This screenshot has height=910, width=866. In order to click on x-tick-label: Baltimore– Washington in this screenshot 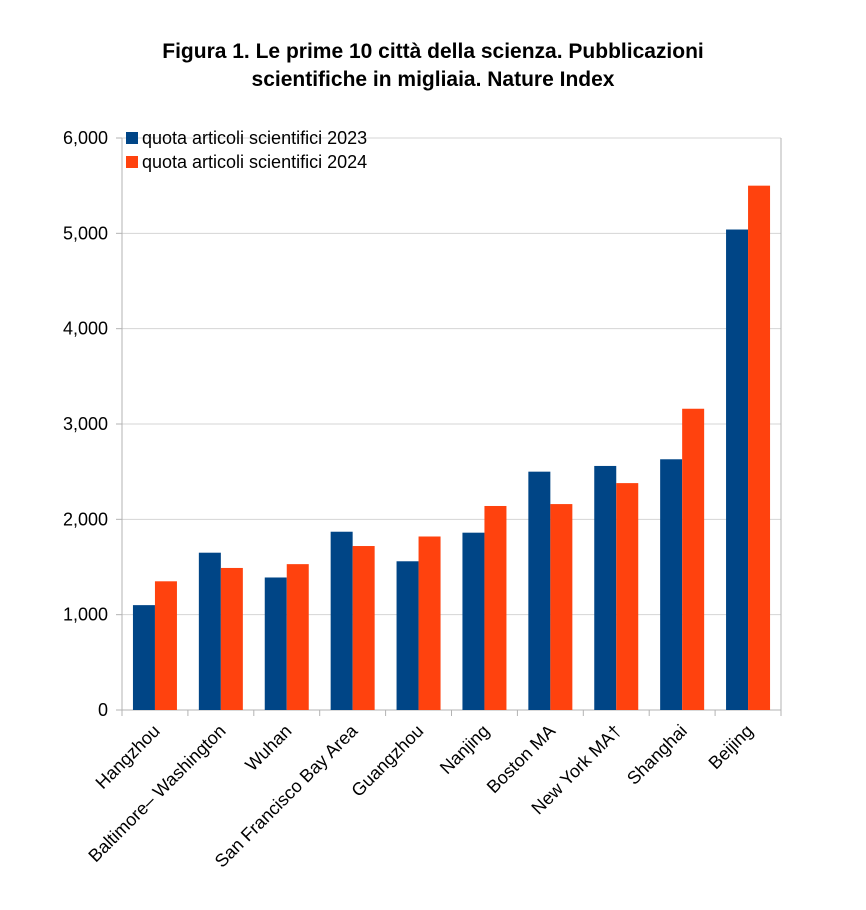, I will do `click(156, 793)`.